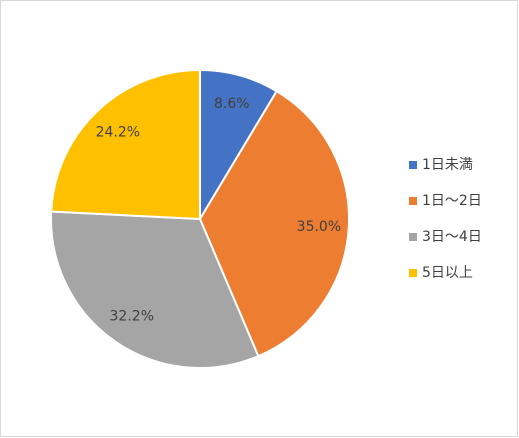 Image resolution: width=519 pixels, height=438 pixels. What do you see at coordinates (118, 133) in the screenshot?
I see `data-label: 24.2%` at bounding box center [118, 133].